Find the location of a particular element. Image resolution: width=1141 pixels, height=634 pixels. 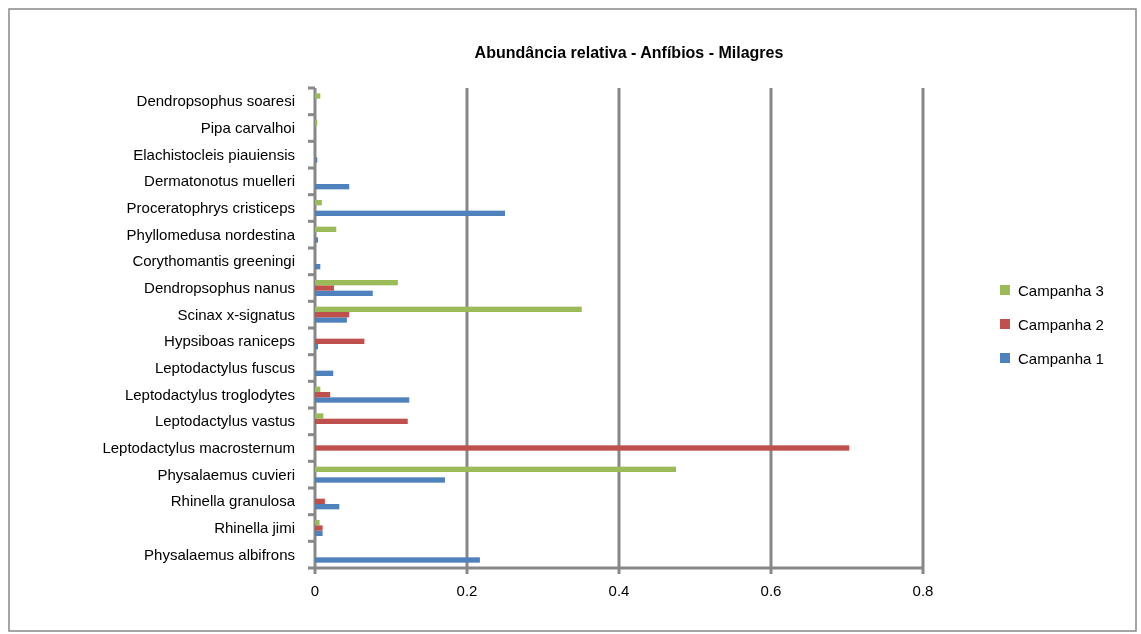

y-tick-label: Pipa carvalhoi is located at coordinates (247, 127).